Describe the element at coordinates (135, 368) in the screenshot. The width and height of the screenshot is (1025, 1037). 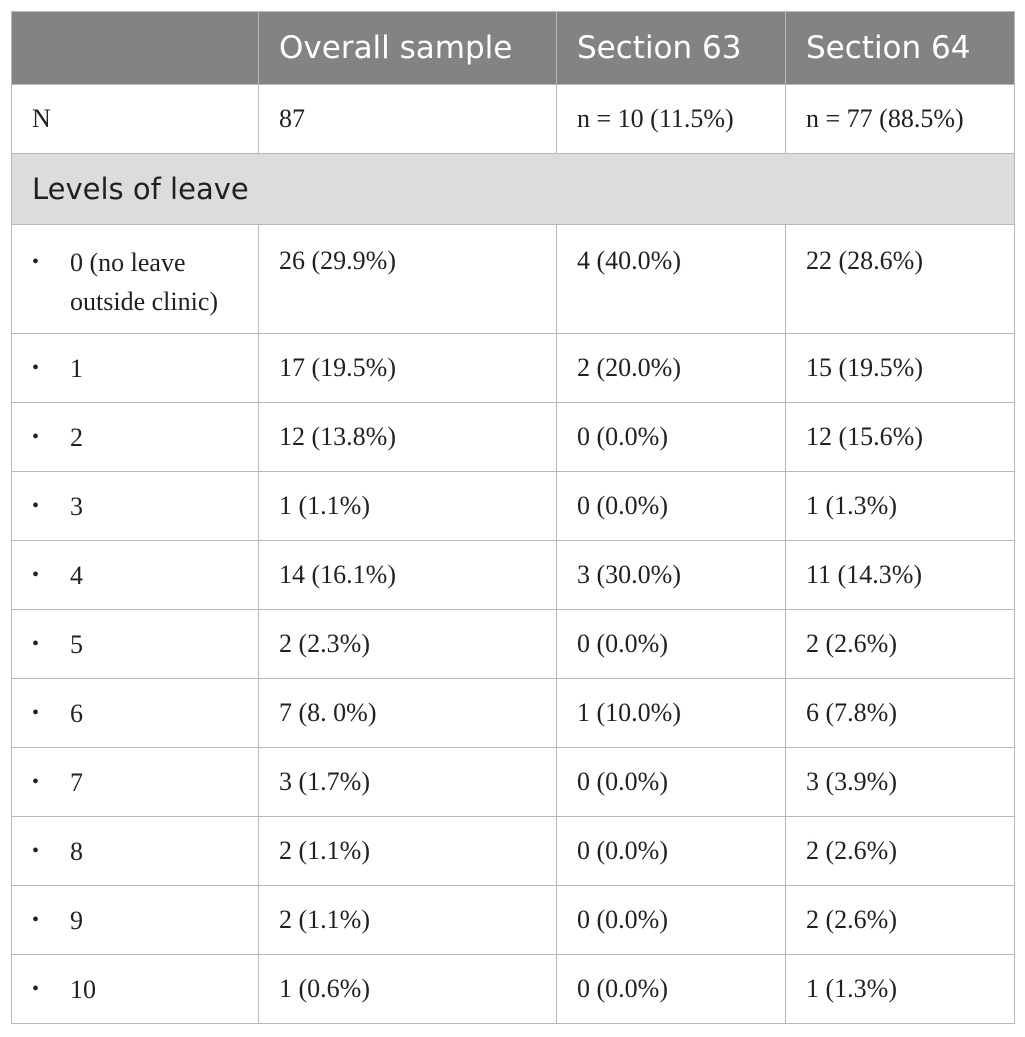
I see `level-cell: • 1` at that location.